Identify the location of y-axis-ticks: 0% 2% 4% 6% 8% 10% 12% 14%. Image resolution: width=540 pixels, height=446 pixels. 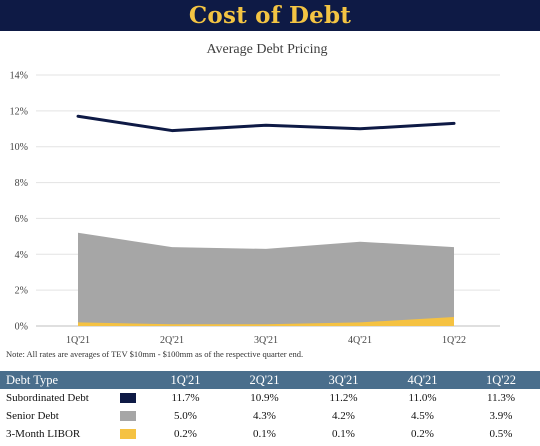
(19, 202).